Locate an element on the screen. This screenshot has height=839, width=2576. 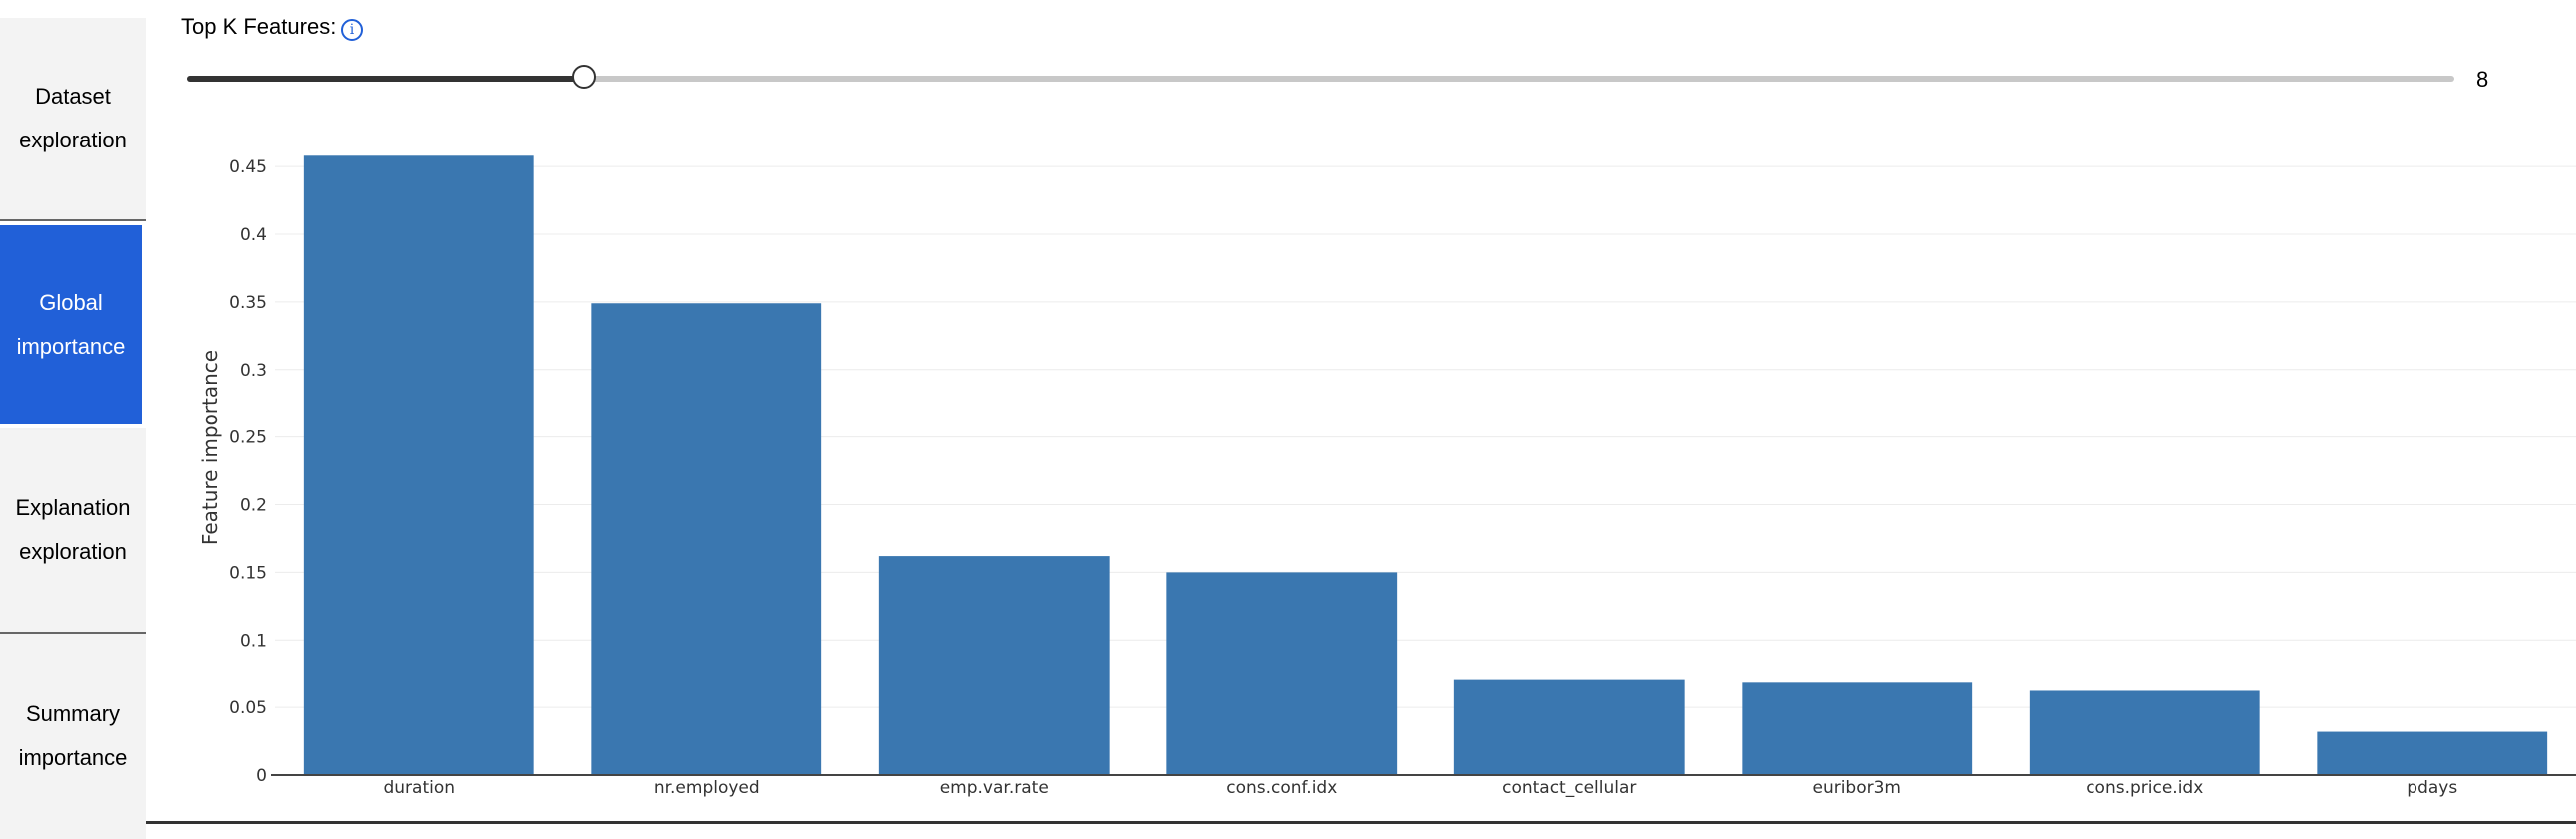
topk-label: Top K Features: is located at coordinates (259, 26).